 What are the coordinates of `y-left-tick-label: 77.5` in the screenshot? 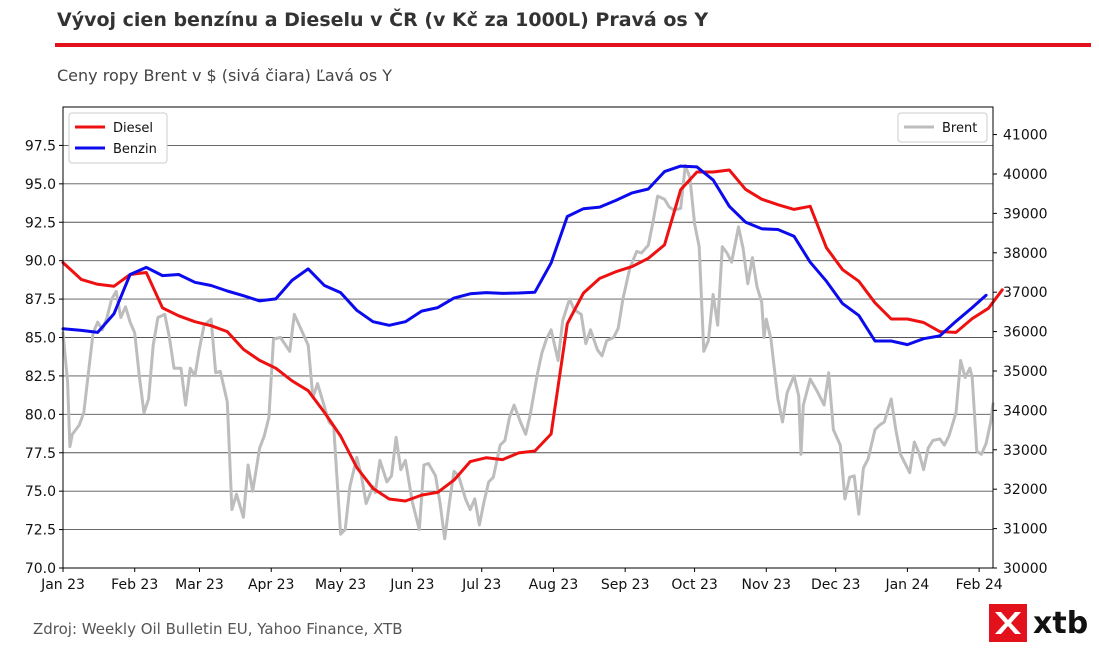 It's located at (40, 454).